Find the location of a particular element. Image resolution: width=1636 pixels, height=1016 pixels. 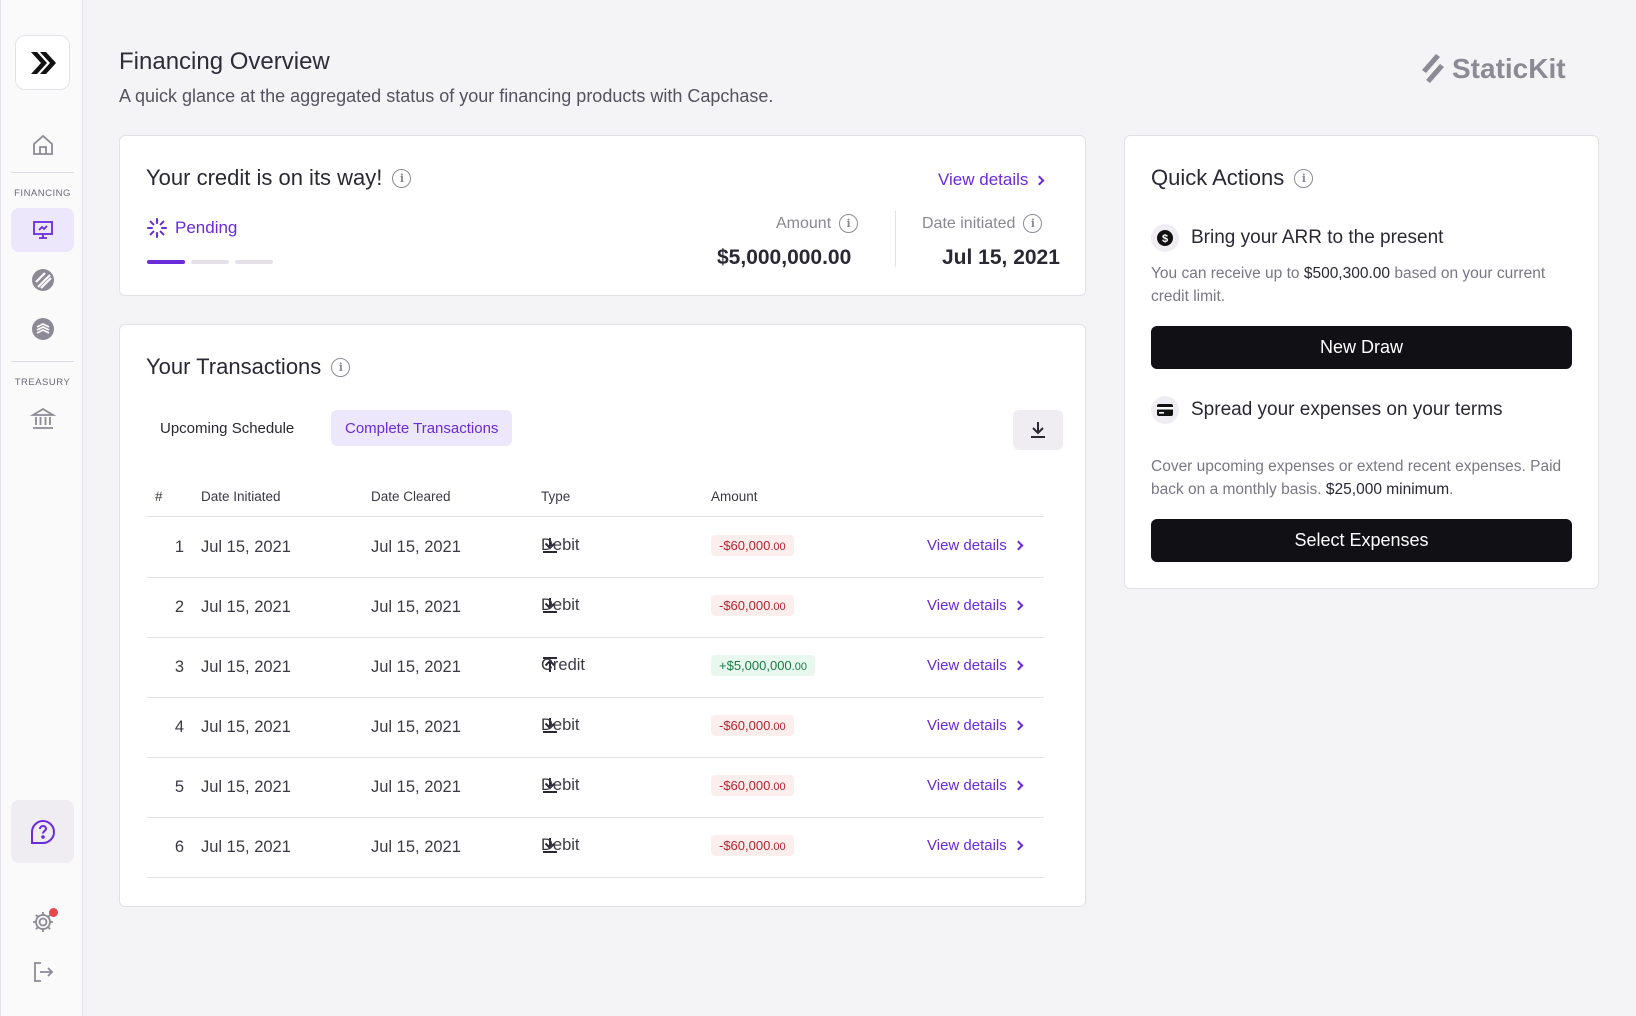

app-logo is located at coordinates (42, 62).